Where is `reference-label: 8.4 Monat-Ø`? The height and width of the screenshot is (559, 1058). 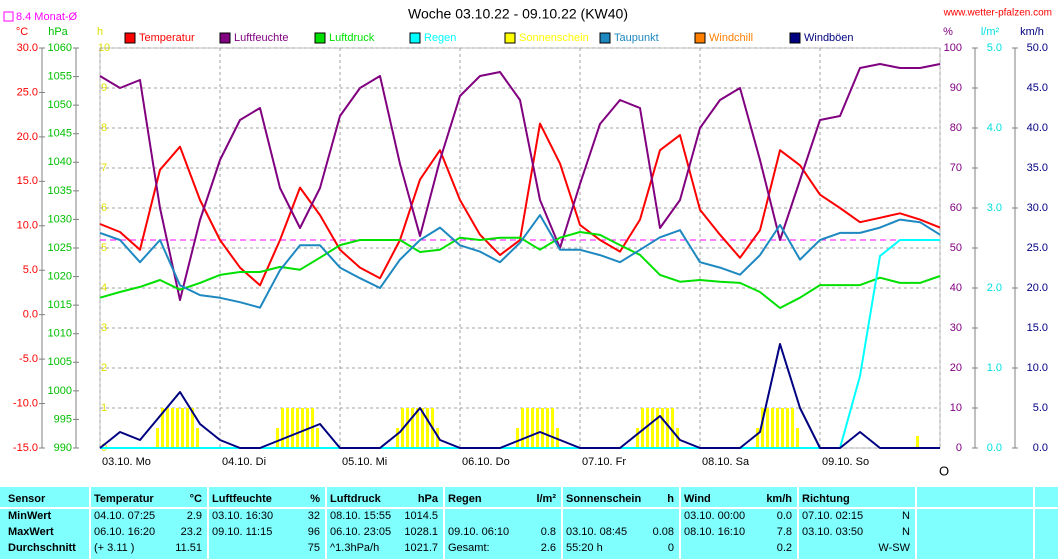
reference-label: 8.4 Monat-Ø is located at coordinates (47, 17).